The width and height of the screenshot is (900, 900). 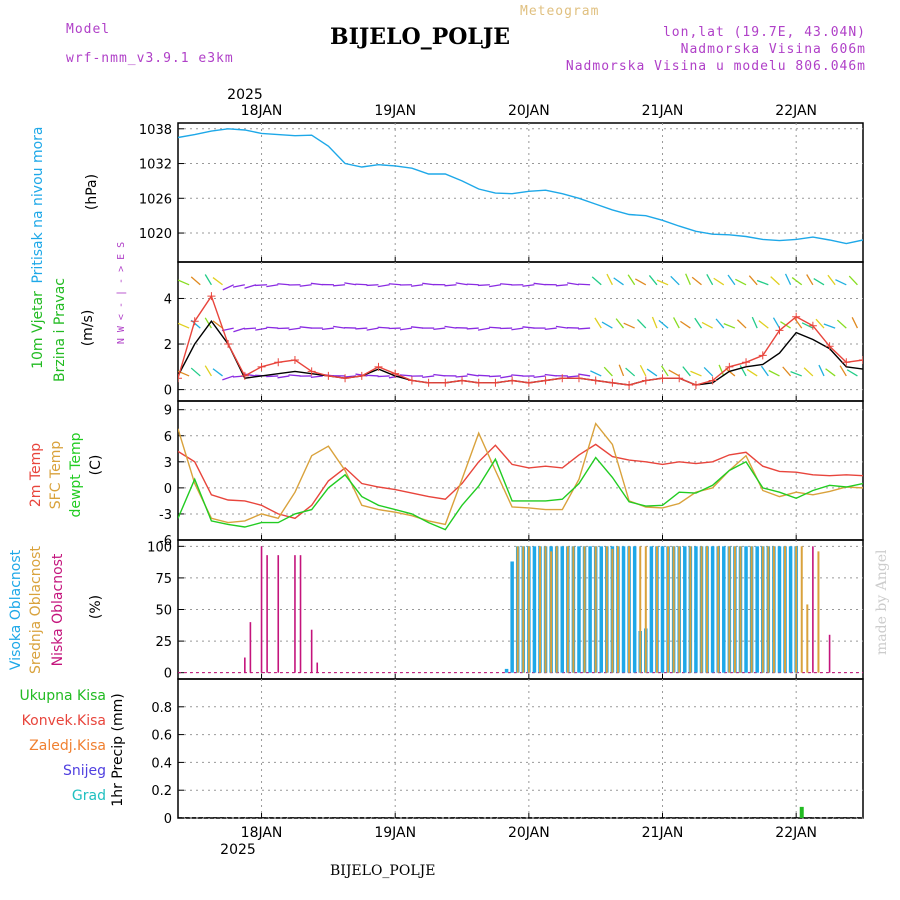 I want to click on precip-legend-item: Grad, so click(x=89, y=796).